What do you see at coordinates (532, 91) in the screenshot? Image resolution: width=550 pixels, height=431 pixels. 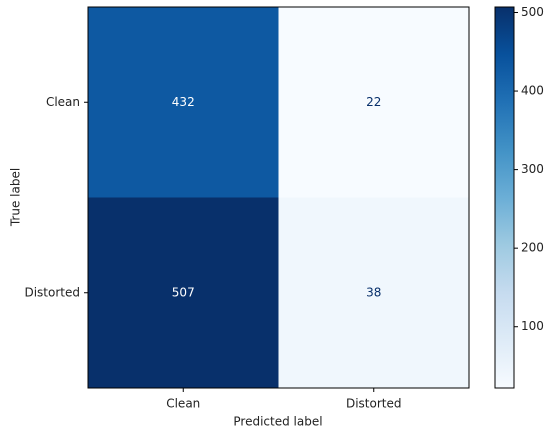 I see `colorbar-tick-label: 400` at bounding box center [532, 91].